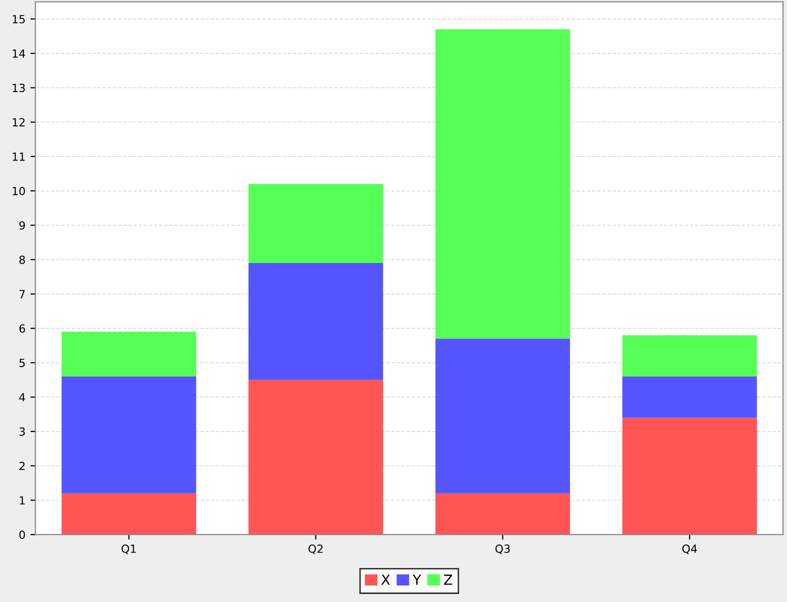 The image size is (787, 602). Describe the element at coordinates (502, 549) in the screenshot. I see `x-tick-label: Q3` at that location.